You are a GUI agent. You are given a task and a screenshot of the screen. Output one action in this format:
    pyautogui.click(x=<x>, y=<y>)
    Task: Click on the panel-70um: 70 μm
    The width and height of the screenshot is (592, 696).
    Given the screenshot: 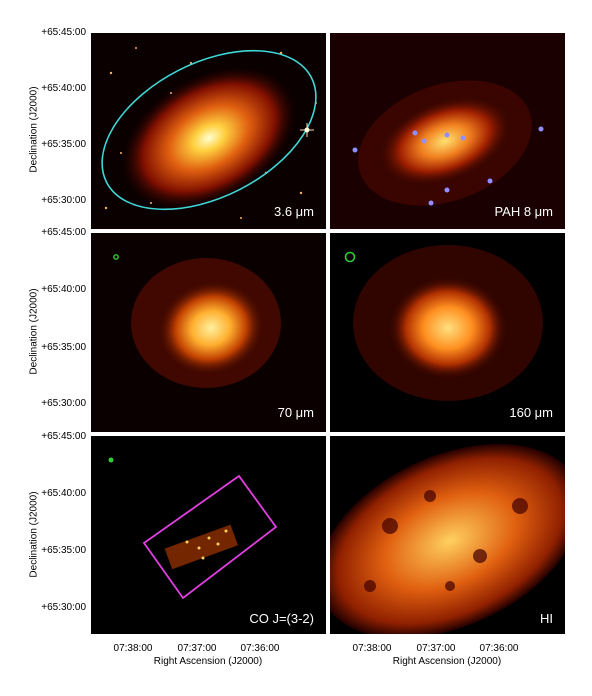 What is the action you would take?
    pyautogui.click(x=208, y=332)
    